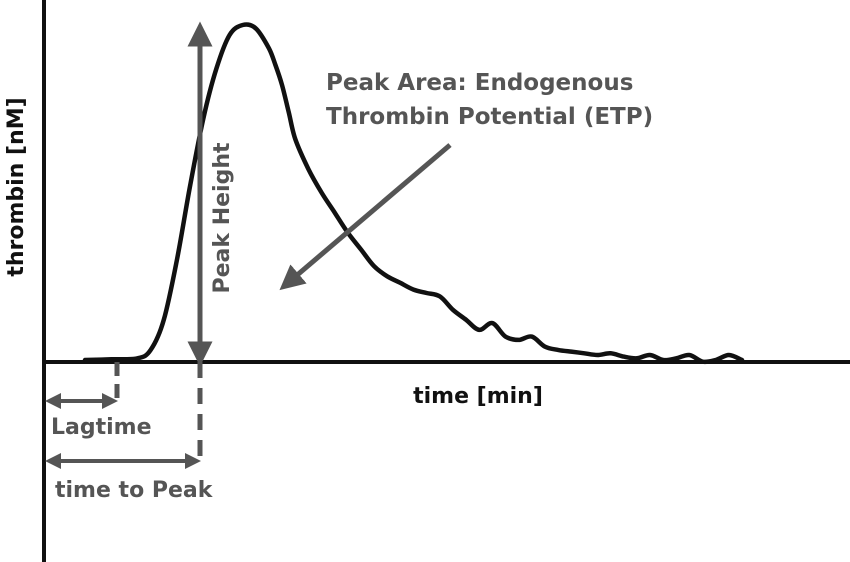 This screenshot has width=850, height=562. What do you see at coordinates (365, 217) in the screenshot?
I see `etp-arrow` at bounding box center [365, 217].